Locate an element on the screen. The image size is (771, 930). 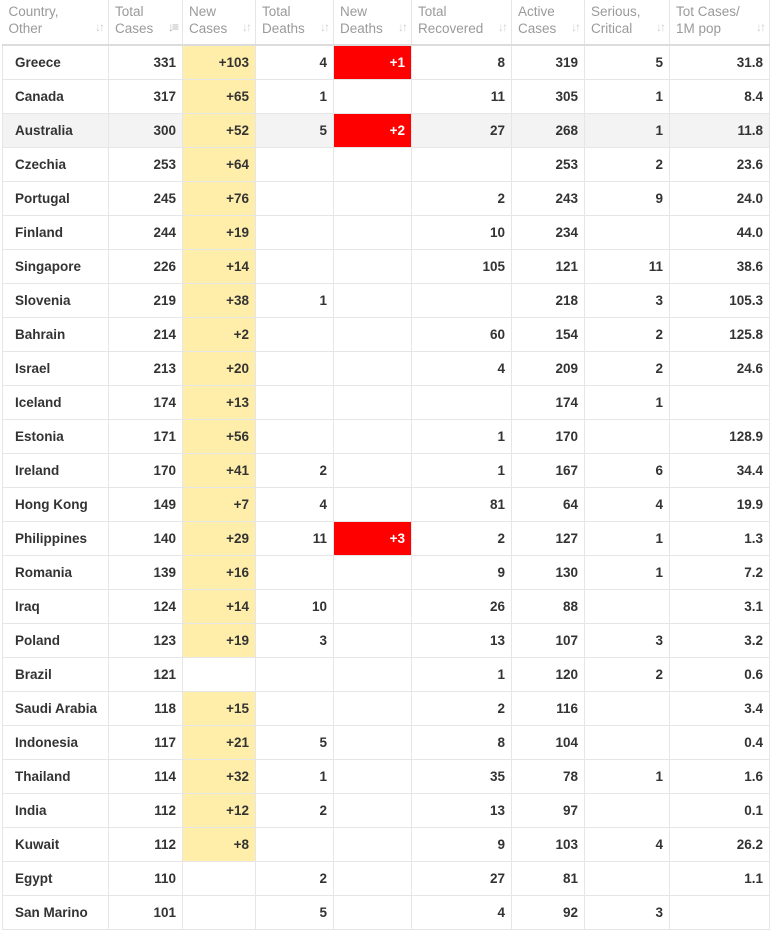
cell-new-cases: +14 is located at coordinates (219, 606).